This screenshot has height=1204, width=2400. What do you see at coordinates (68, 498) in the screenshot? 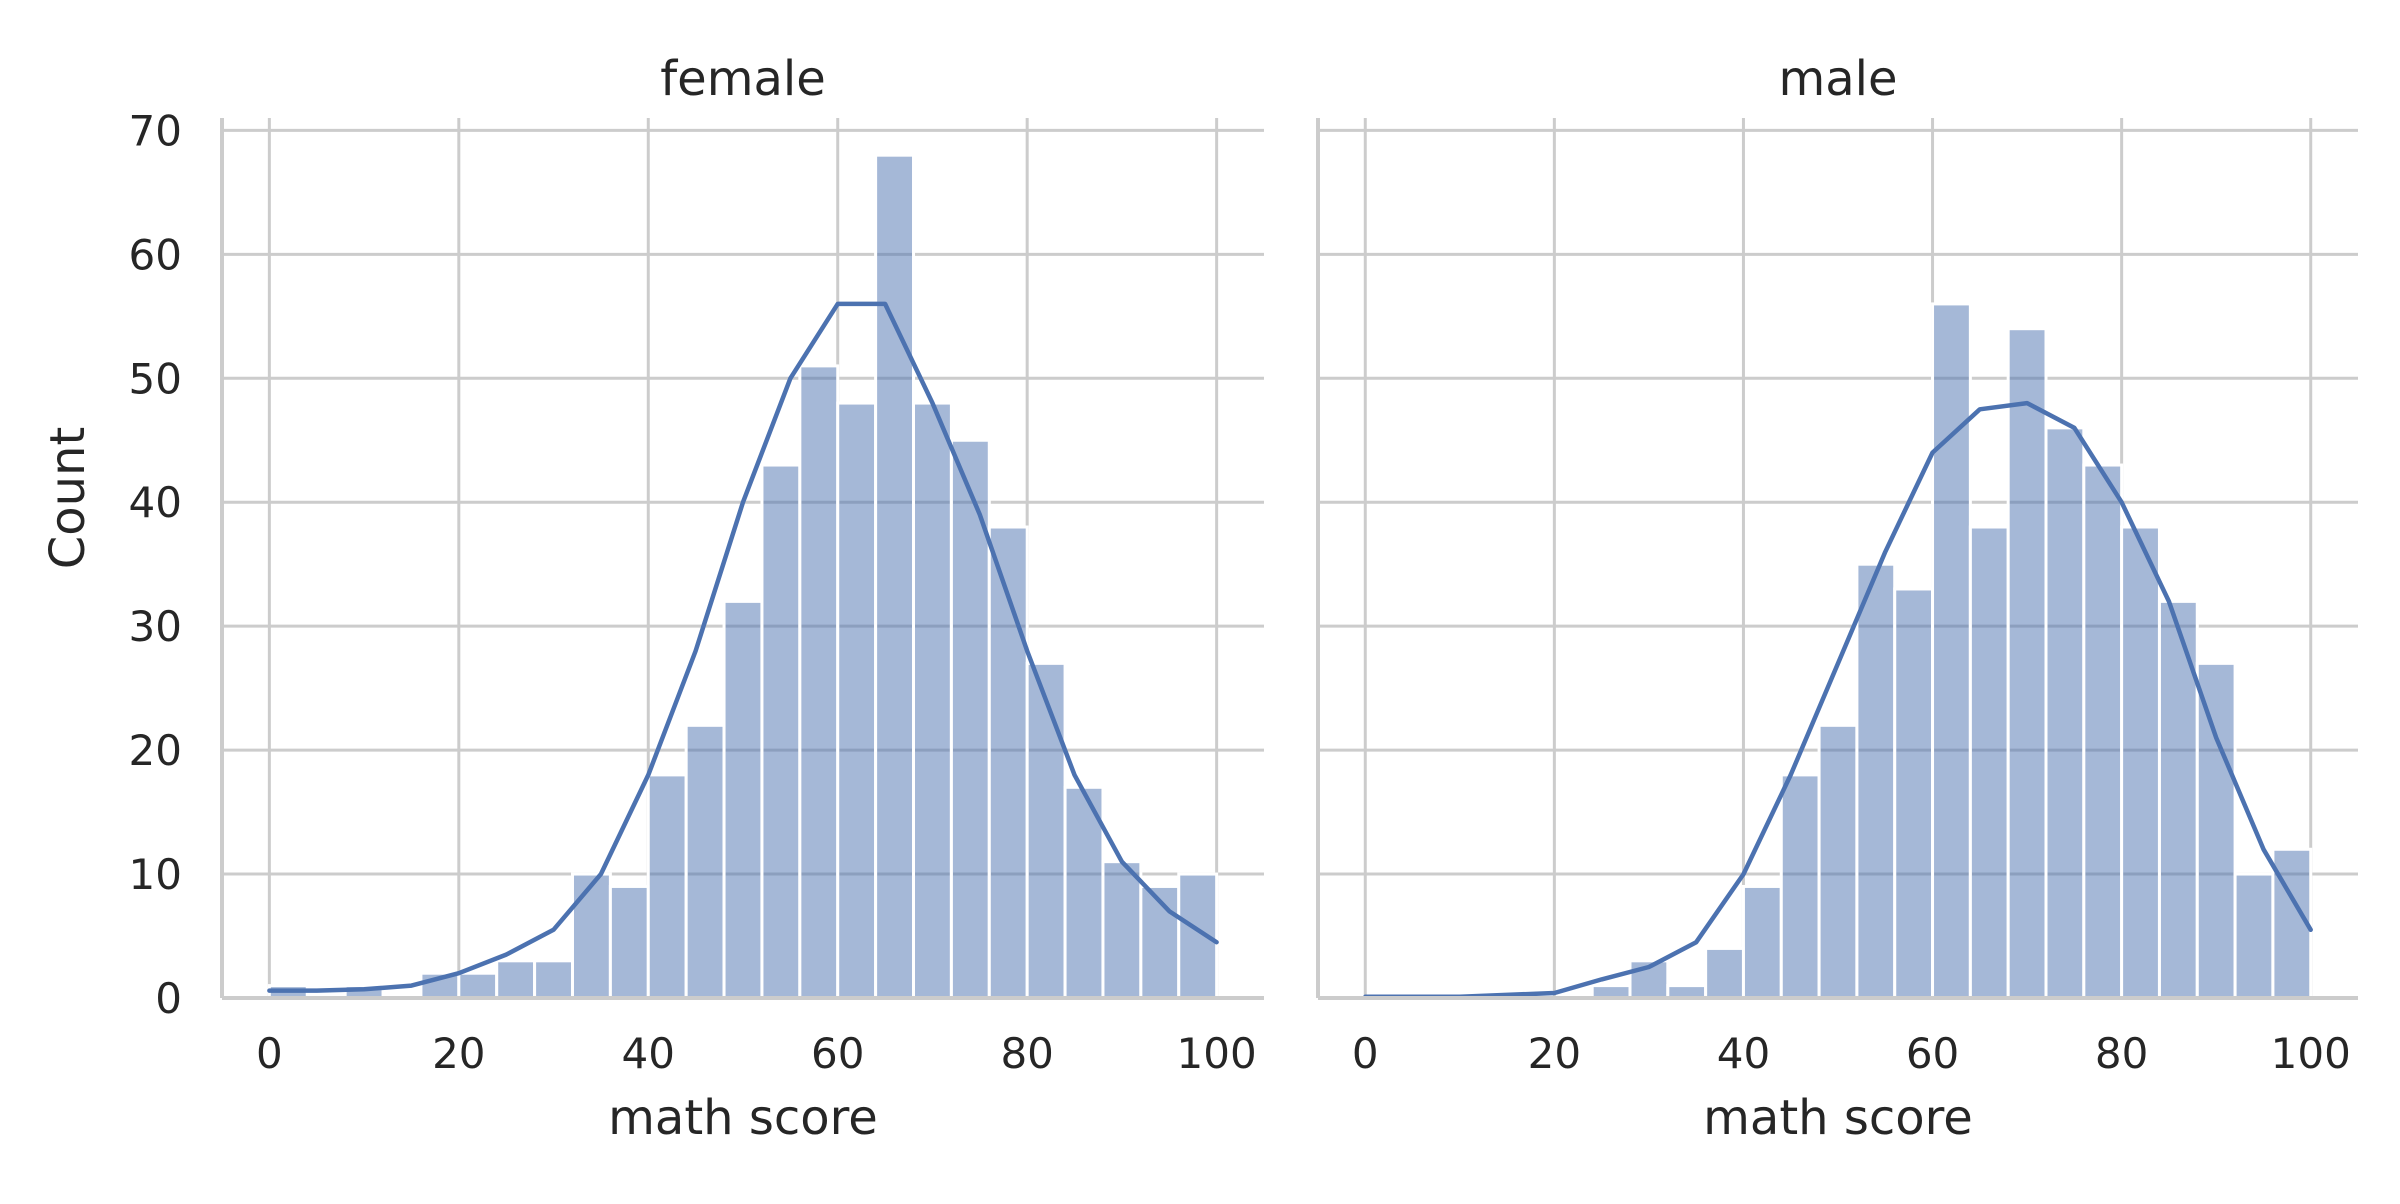
I see `y-axis-label: Count` at bounding box center [68, 498].